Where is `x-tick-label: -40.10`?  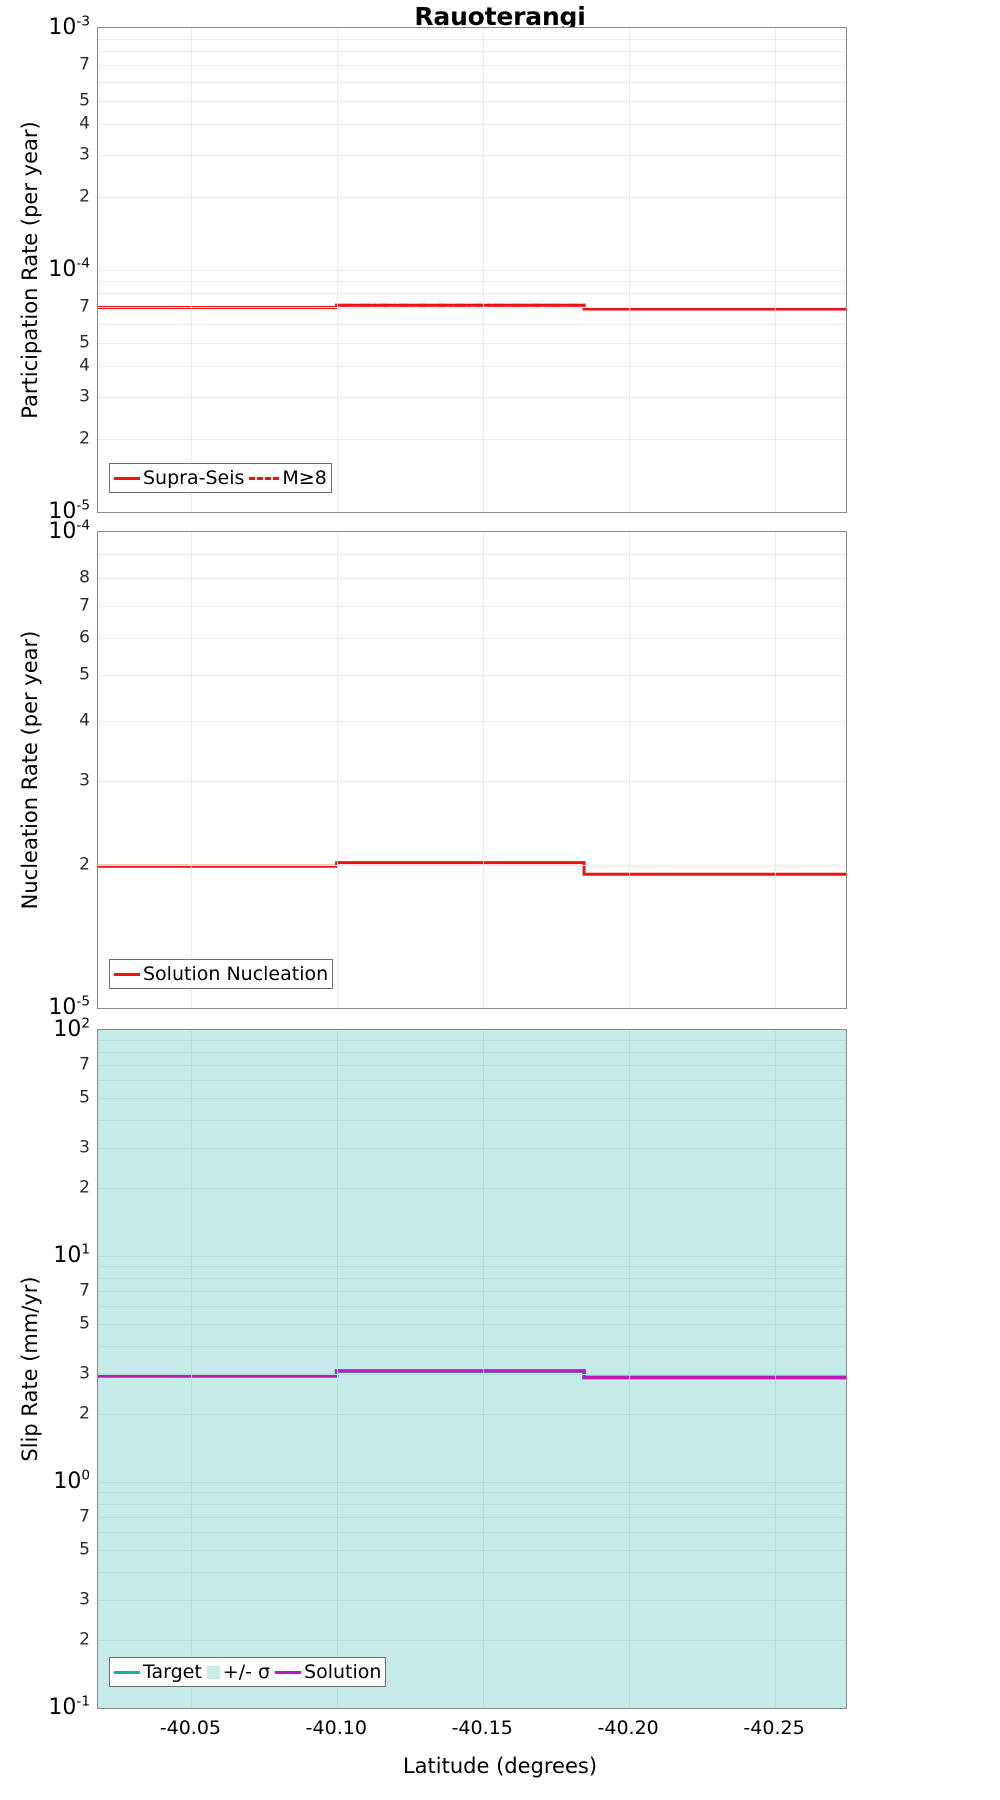 x-tick-label: -40.10 is located at coordinates (336, 1728).